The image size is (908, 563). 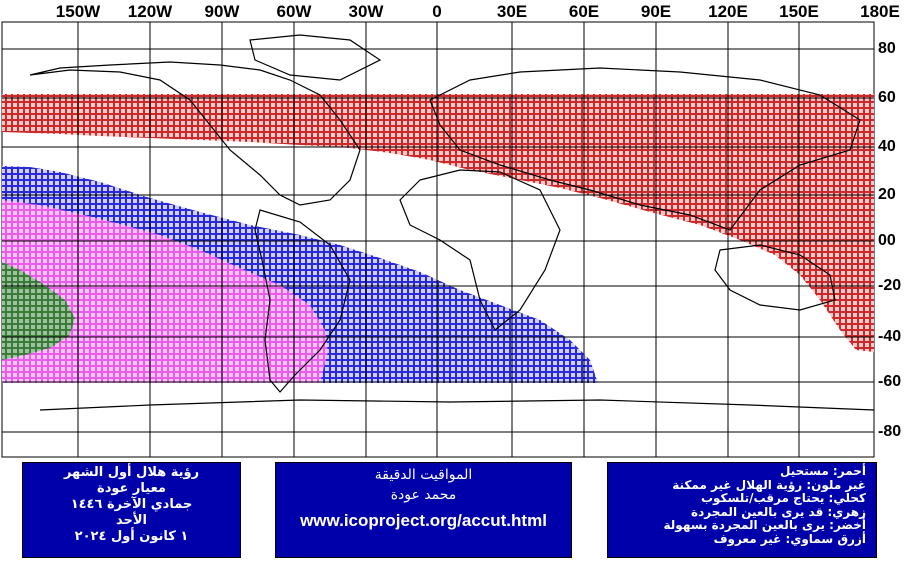 What do you see at coordinates (584, 11) in the screenshot?
I see `lon-label-60e: 60E` at bounding box center [584, 11].